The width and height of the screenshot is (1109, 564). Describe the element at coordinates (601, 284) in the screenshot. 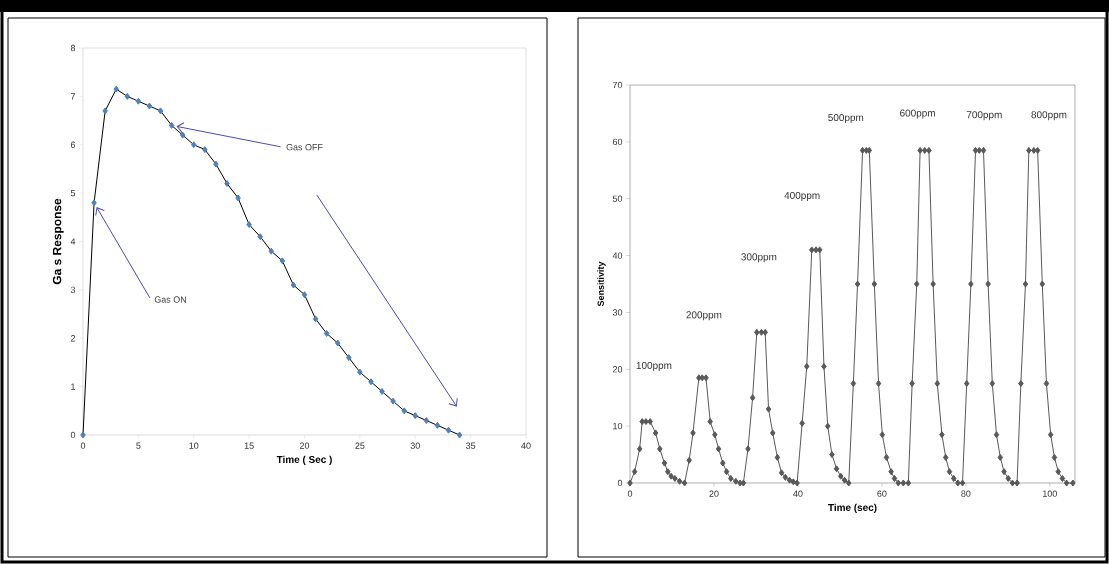

I see `y-axis-title: Sensitivity` at that location.